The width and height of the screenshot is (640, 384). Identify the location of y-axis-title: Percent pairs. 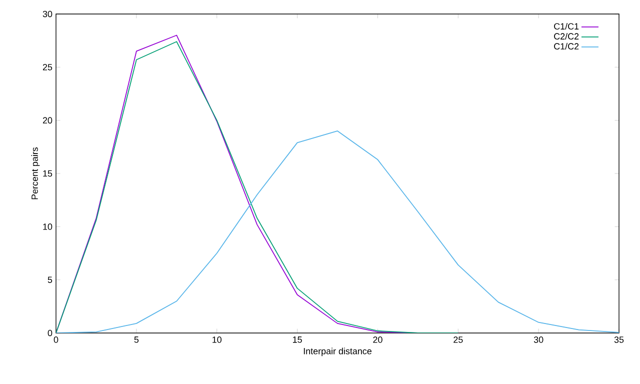
(35, 173).